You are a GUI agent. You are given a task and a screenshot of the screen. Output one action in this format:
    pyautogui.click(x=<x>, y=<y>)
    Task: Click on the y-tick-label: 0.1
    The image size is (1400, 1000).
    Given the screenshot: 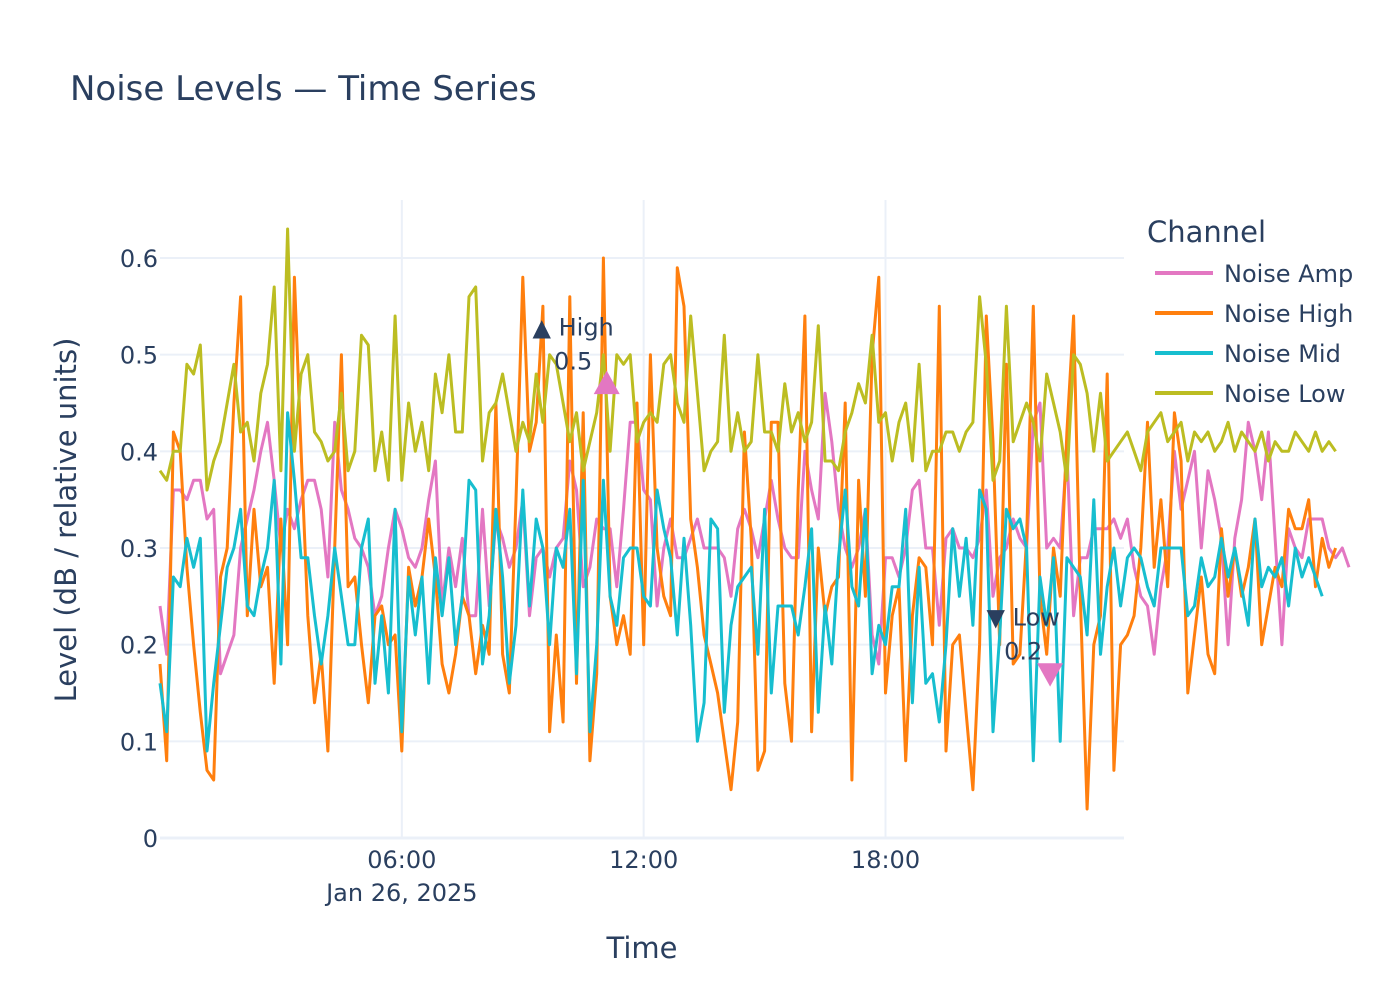 What is the action you would take?
    pyautogui.click(x=139, y=742)
    